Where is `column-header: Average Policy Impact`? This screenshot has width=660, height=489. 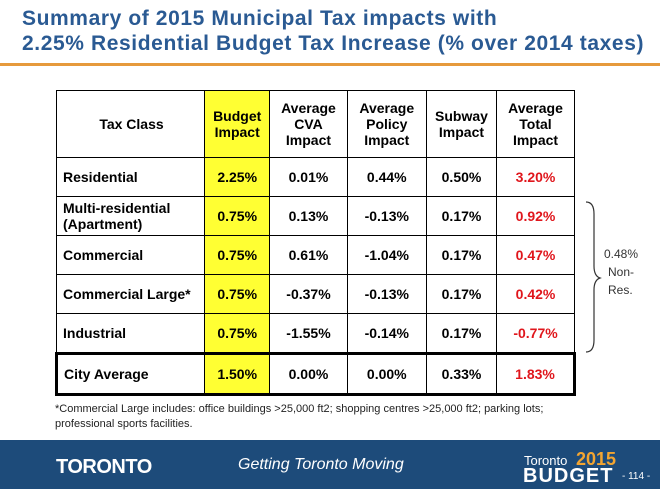 column-header: Average Policy Impact is located at coordinates (386, 124).